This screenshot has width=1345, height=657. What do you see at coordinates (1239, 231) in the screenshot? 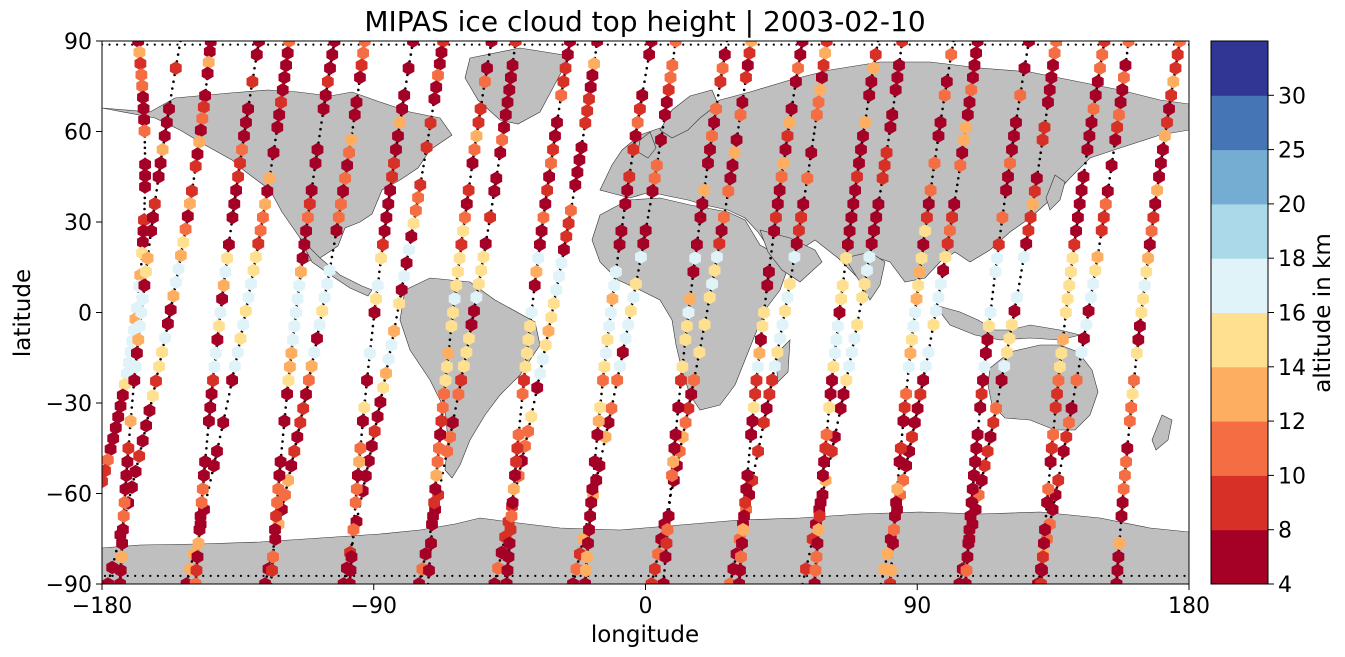
I see `colorbar-segment` at bounding box center [1239, 231].